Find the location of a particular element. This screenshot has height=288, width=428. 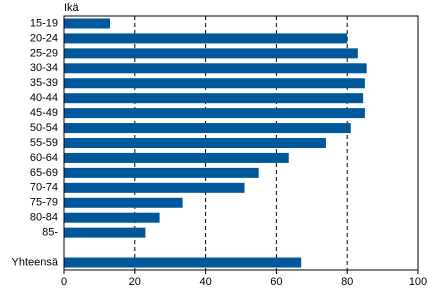

y-tick-label: 50-54 is located at coordinates (44, 128).